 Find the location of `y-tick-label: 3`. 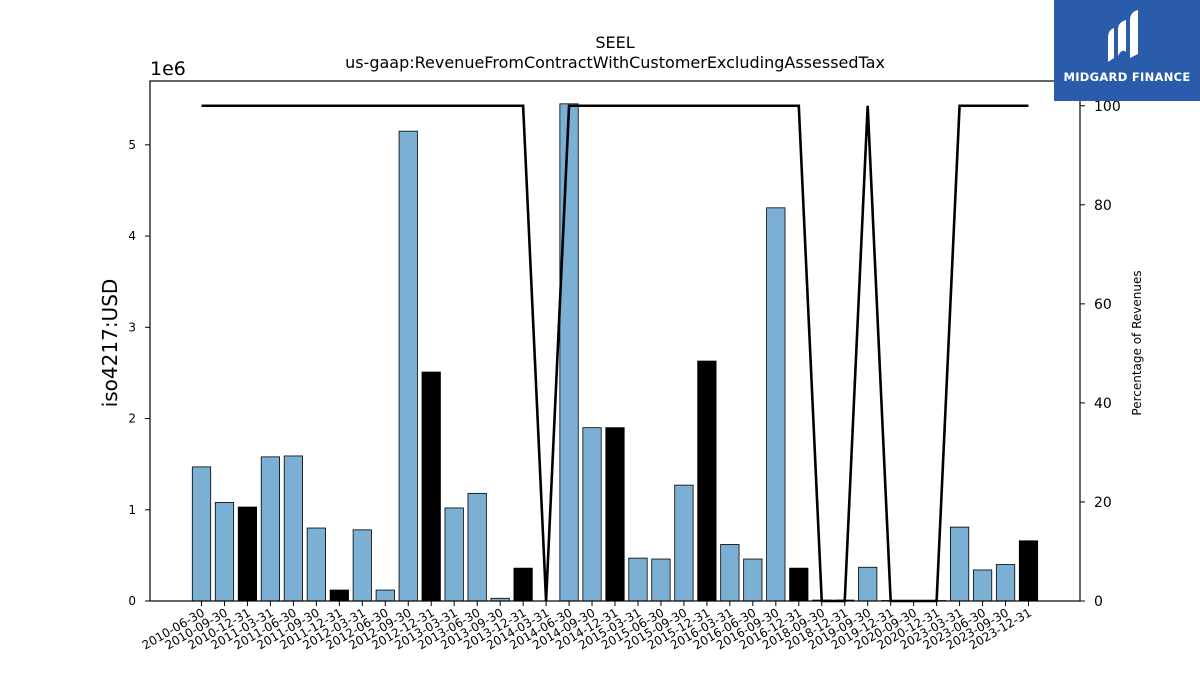

y-tick-label: 3 is located at coordinates (132, 327).